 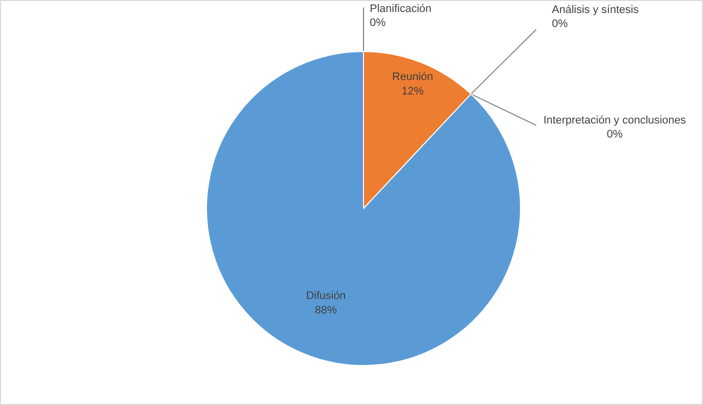 I want to click on category-label: Planificación, so click(x=401, y=8).